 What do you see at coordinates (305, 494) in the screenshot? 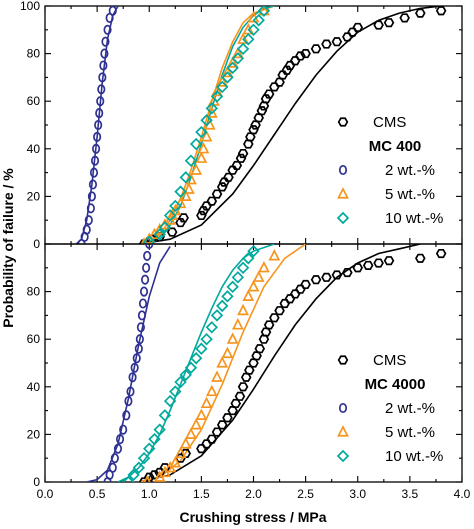
I see `x-tick-label: 2.5` at bounding box center [305, 494].